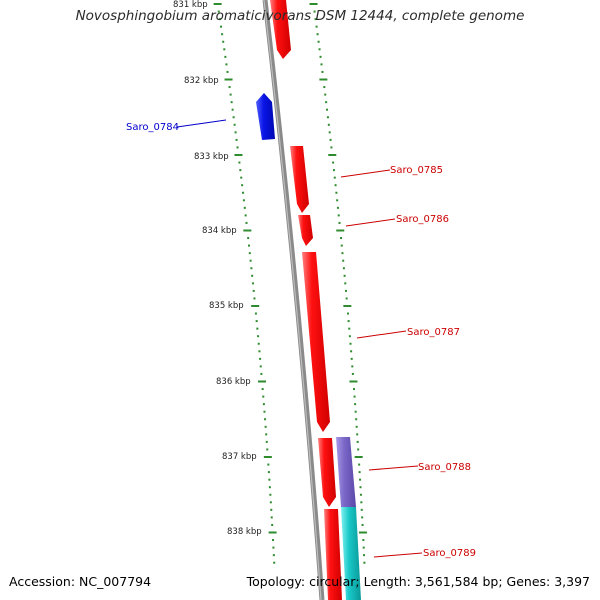  Describe the element at coordinates (433, 332) in the screenshot. I see `gene-label-saro-0787: Saro_0787` at that location.